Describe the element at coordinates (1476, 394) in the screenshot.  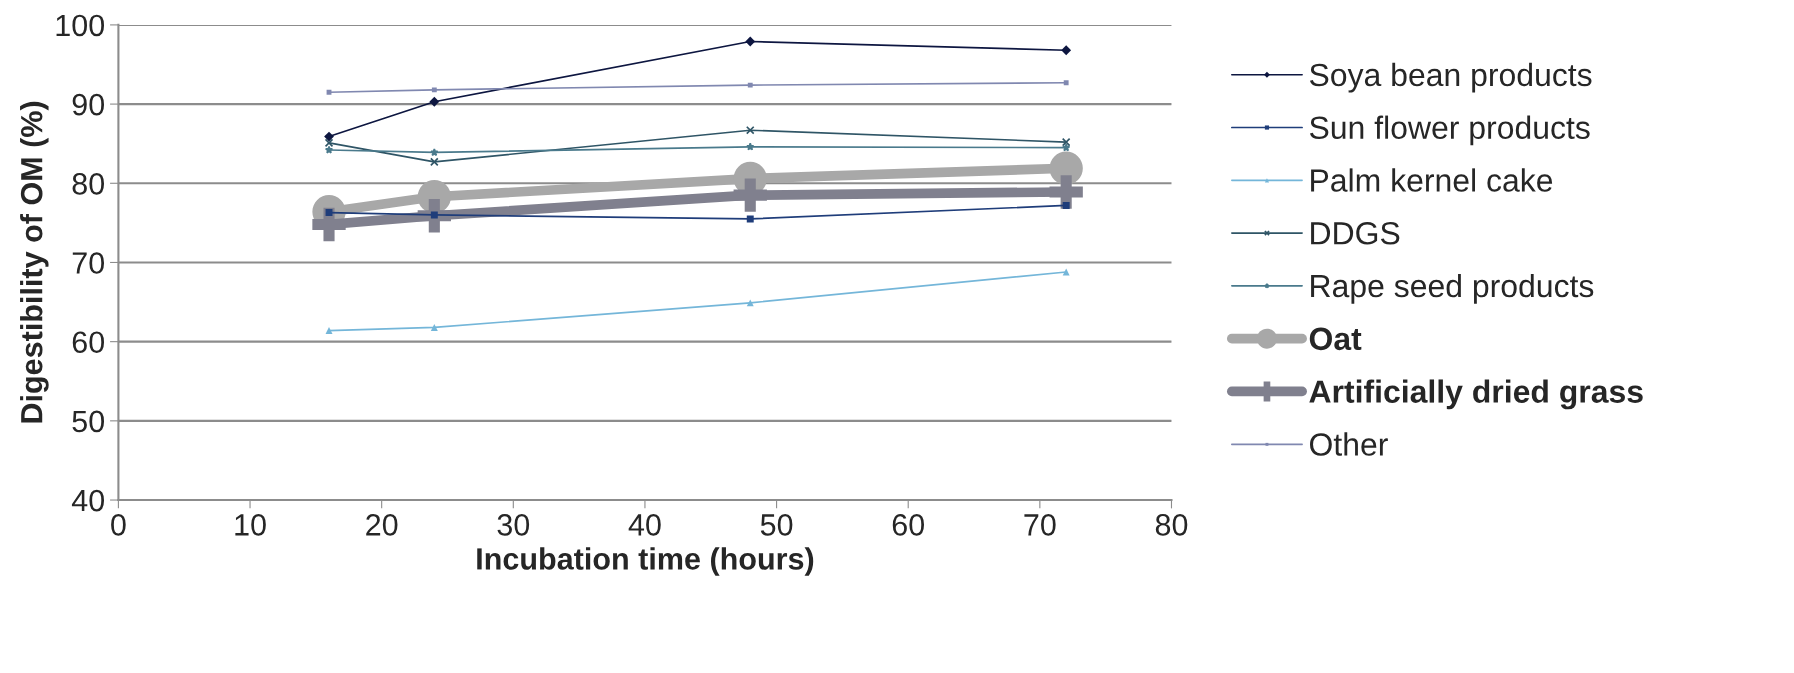
I see `legend-label: Artificially dried grass` at that location.